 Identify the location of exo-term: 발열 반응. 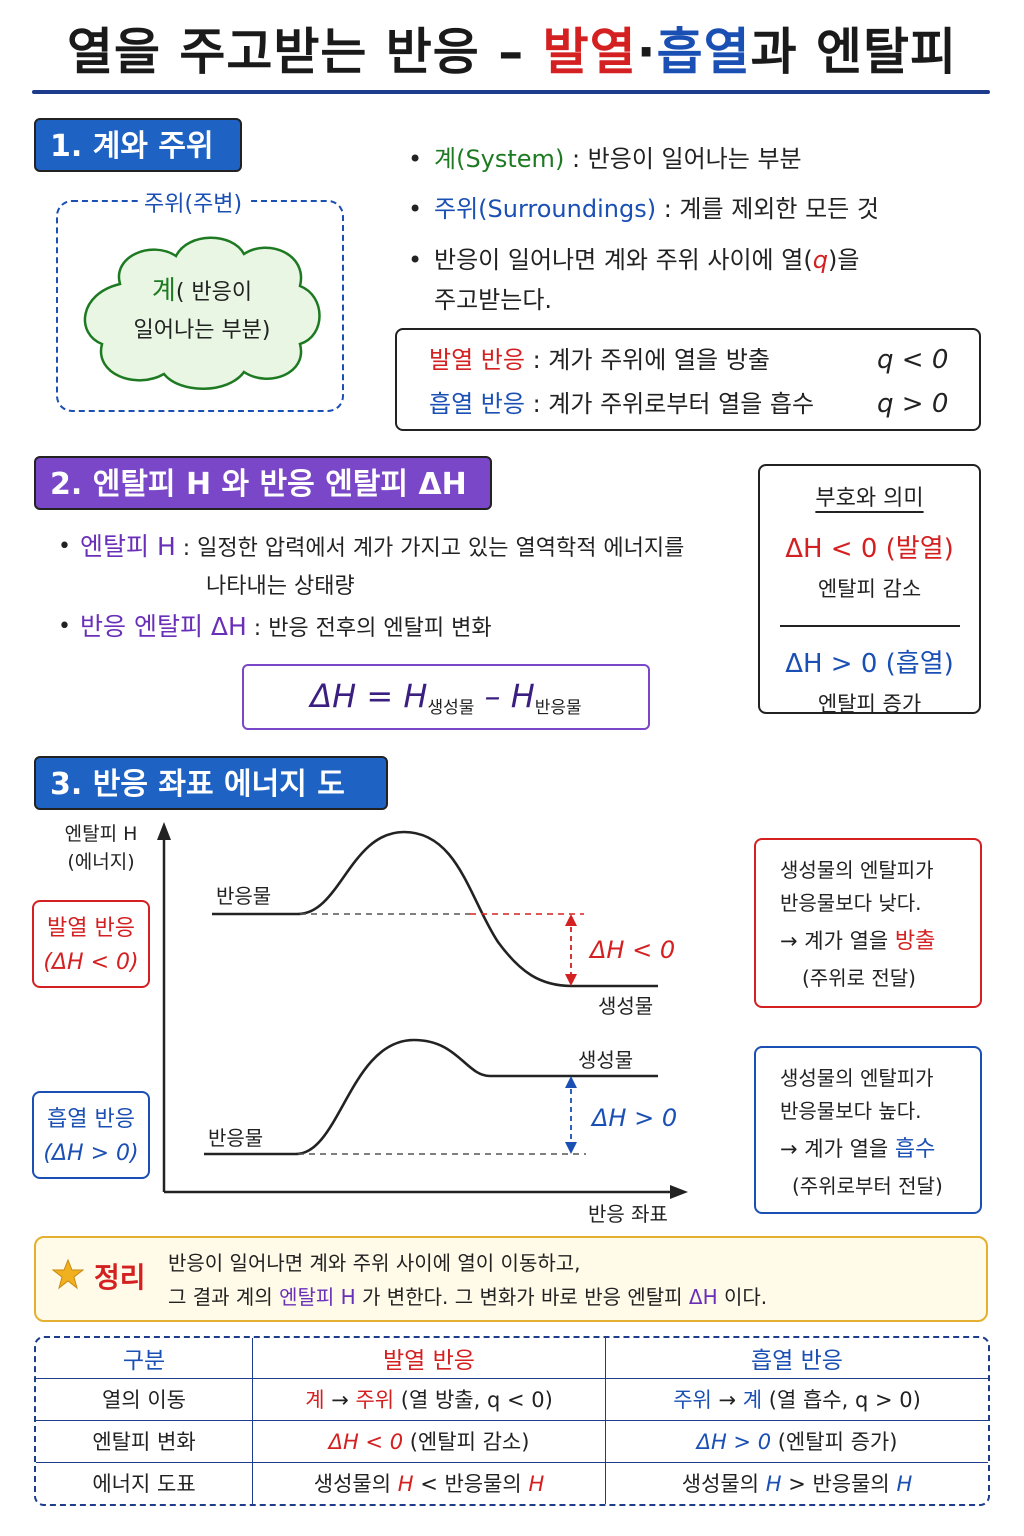
(477, 360).